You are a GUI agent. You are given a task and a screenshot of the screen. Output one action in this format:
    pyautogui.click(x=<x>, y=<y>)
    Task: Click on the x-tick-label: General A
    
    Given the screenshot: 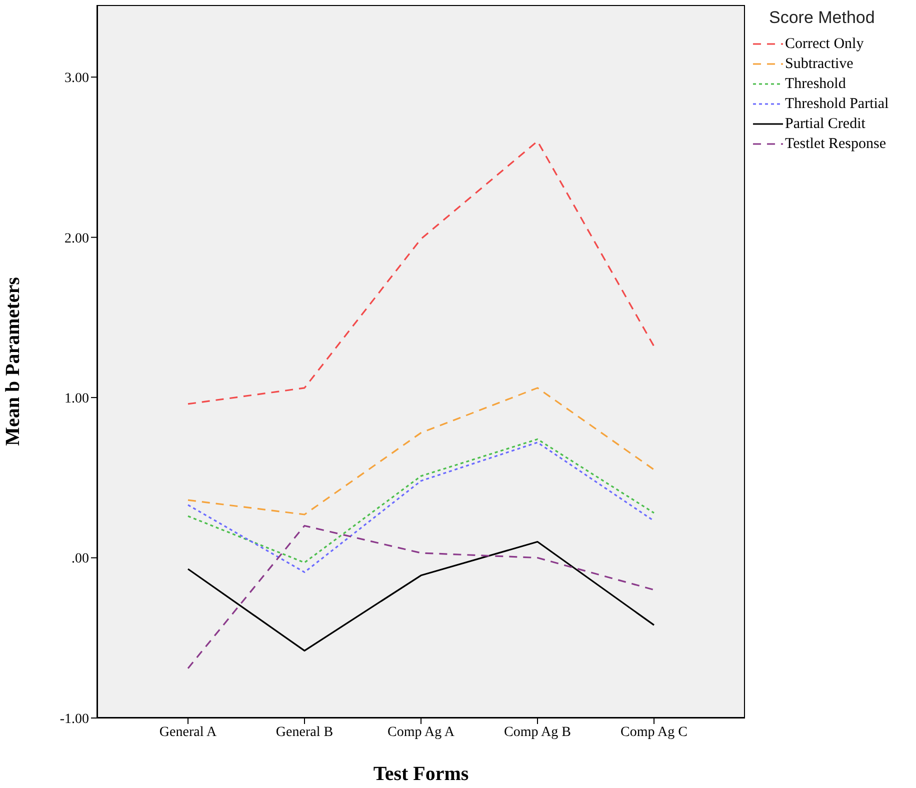 What is the action you would take?
    pyautogui.click(x=188, y=732)
    